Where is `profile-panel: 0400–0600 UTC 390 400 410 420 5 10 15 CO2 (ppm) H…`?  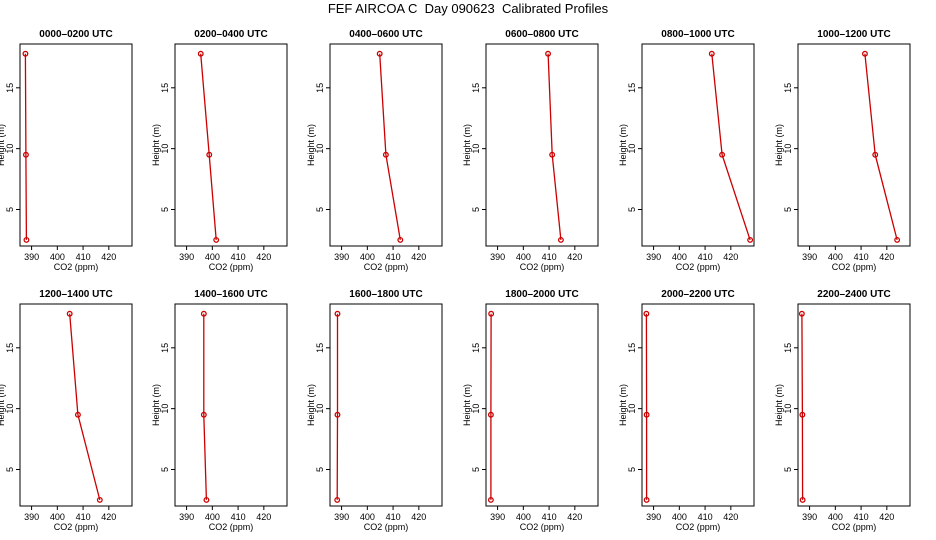
profile-panel: 0400–0600 UTC 390 400 410 420 5 10 15 CO2 (ppm) H… is located at coordinates (374, 150).